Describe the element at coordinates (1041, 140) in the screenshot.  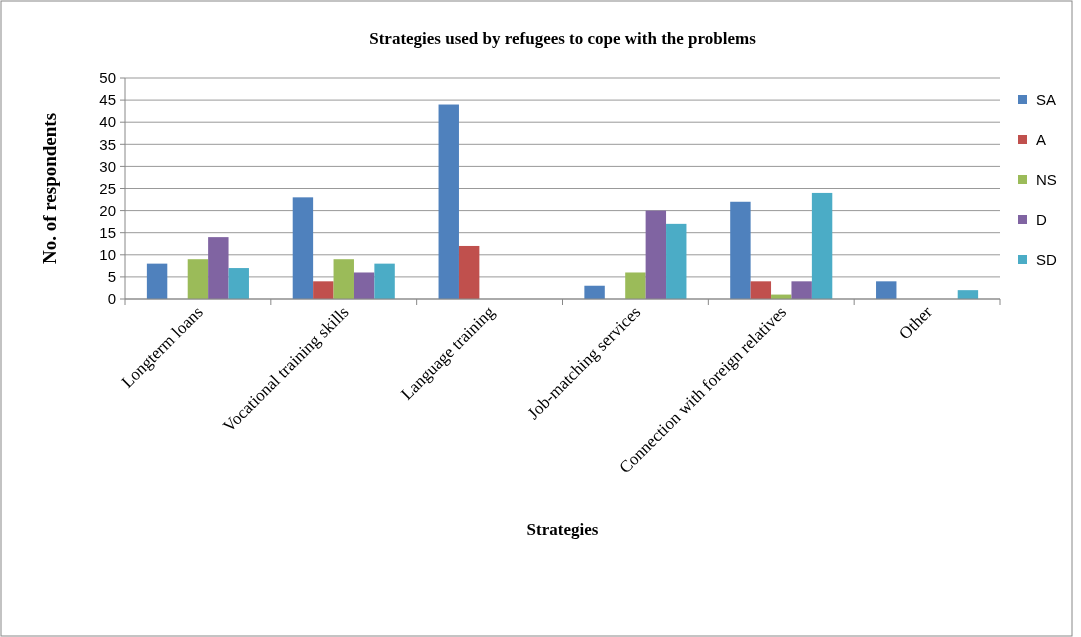
I see `legend-label: A` at that location.